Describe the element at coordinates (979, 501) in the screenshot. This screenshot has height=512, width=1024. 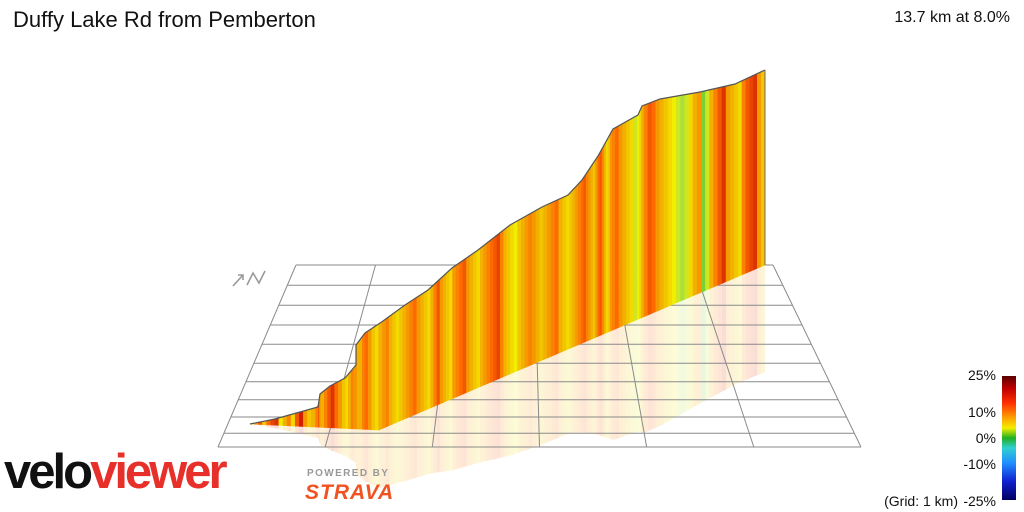
I see `legend-label-min: -25%` at that location.